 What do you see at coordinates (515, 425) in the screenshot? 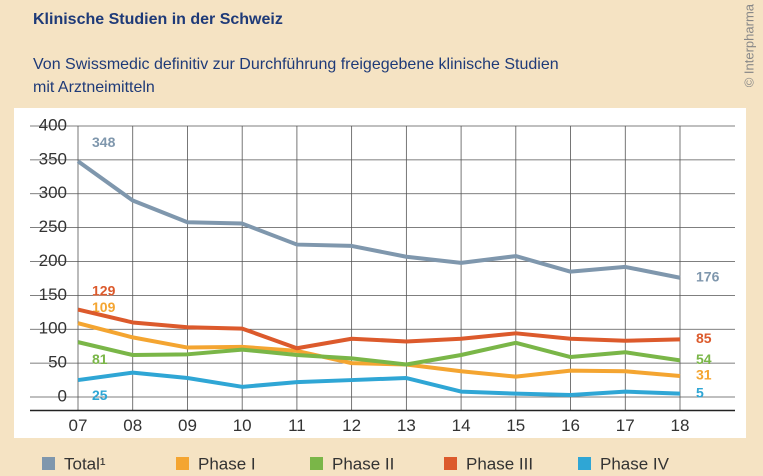
I see `x-tick-label: 15` at bounding box center [515, 425].